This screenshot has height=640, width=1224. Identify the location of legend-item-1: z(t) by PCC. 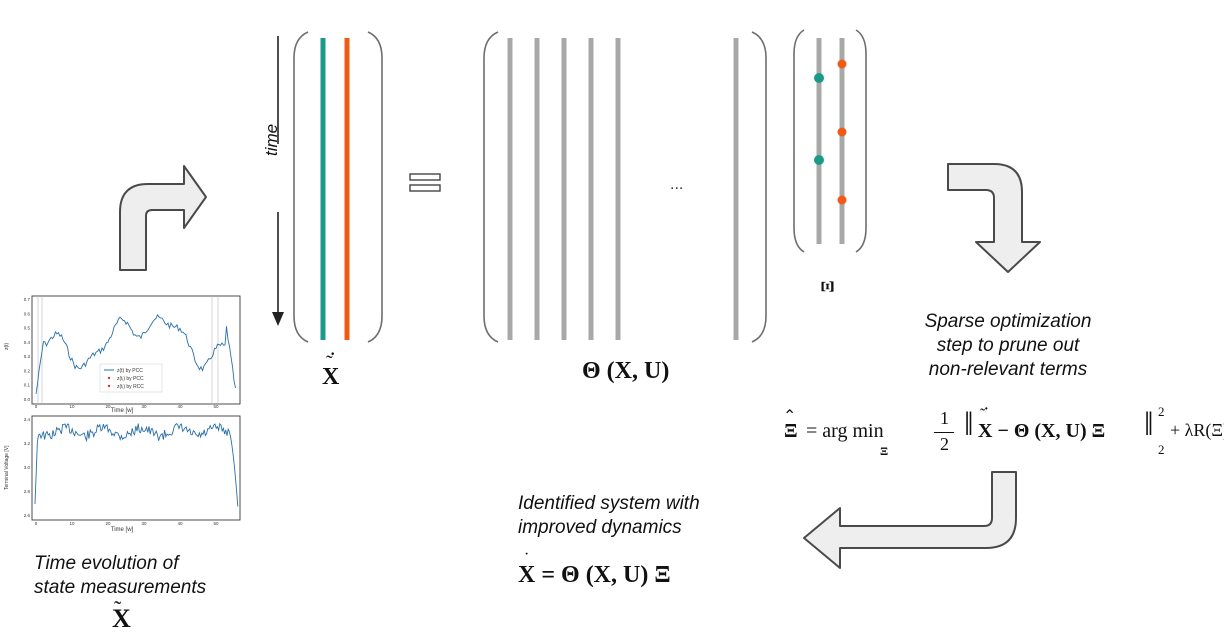
(130, 371).